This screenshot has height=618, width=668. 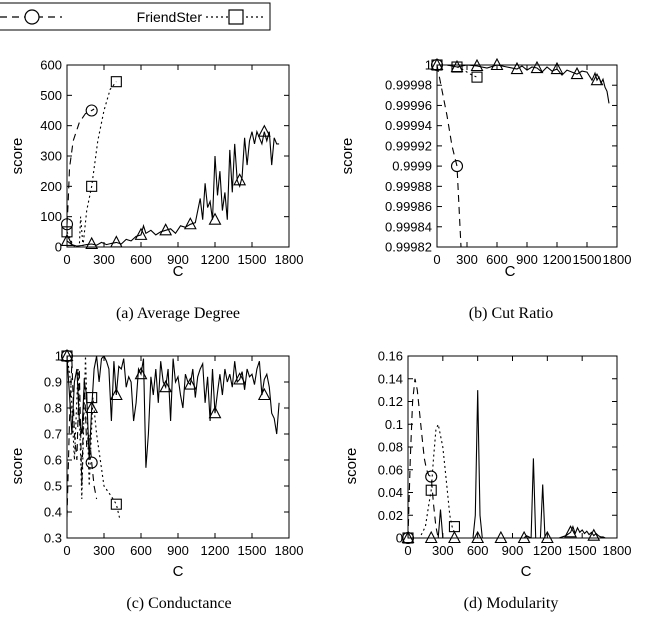 I want to click on y-tick-label: 0.5, so click(x=53, y=486).